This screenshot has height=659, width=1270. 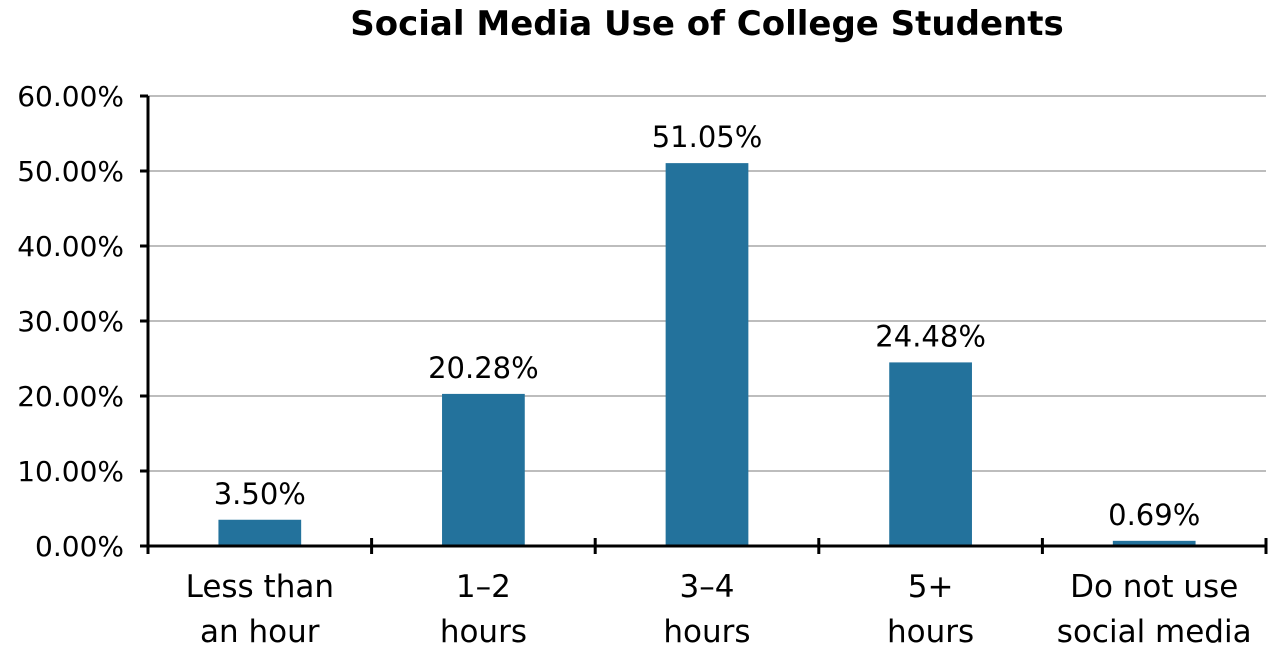 What do you see at coordinates (706, 24) in the screenshot?
I see `chart-title: Social Media Use of College Students` at bounding box center [706, 24].